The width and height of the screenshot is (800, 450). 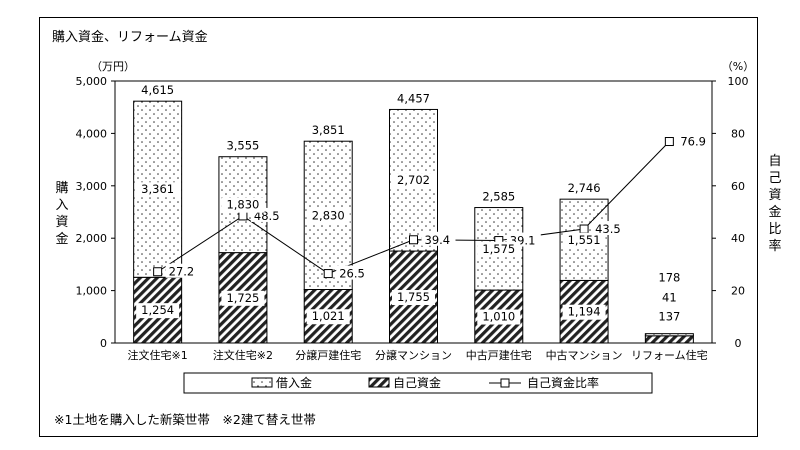 I want to click on own-label-group: 1,010, so click(x=499, y=317).